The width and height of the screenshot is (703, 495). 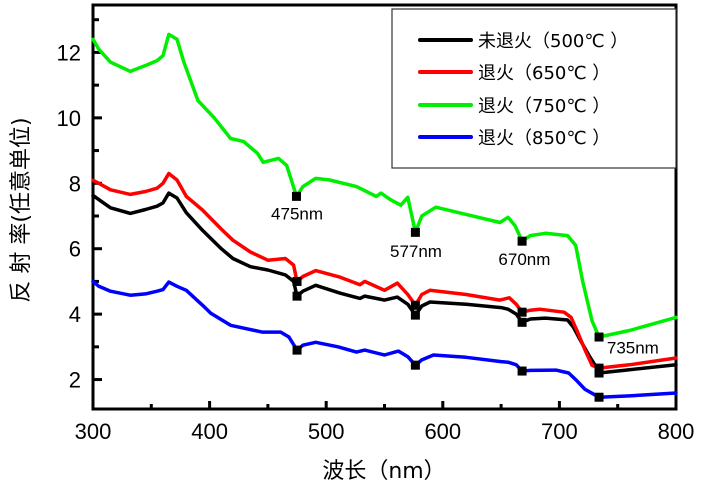 What do you see at coordinates (633, 347) in the screenshot?
I see `wavelength-annotation: 735nm` at bounding box center [633, 347].